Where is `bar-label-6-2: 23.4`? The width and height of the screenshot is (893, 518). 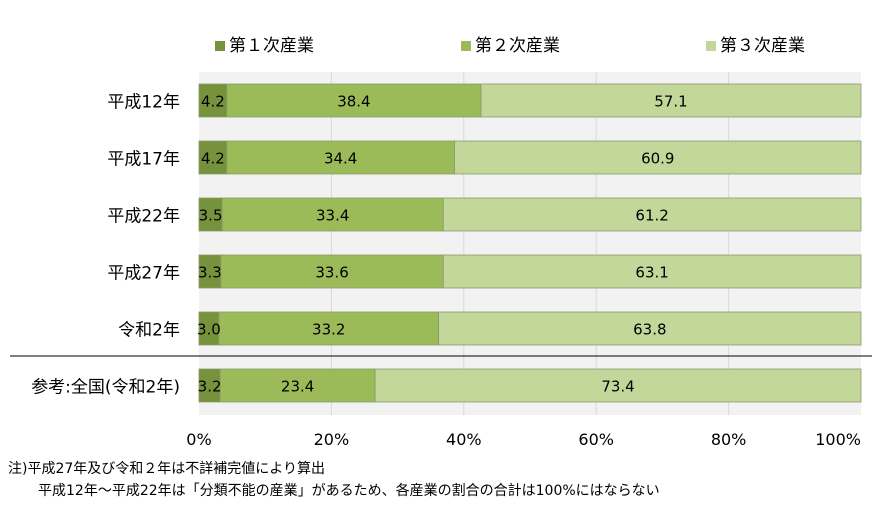 bar-label-6-2: 23.4 is located at coordinates (297, 387).